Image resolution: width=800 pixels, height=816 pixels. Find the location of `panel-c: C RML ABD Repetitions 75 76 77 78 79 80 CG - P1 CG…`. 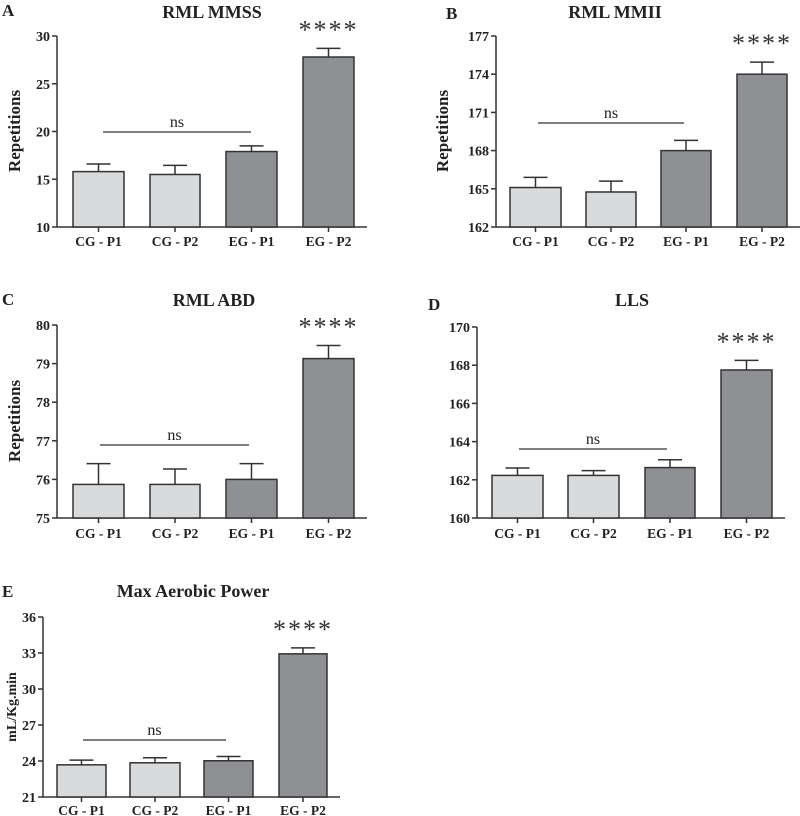

panel-c: C RML ABD Repetitions 75 76 77 78 79 80 CG - P1 CG… is located at coordinates (184, 415).